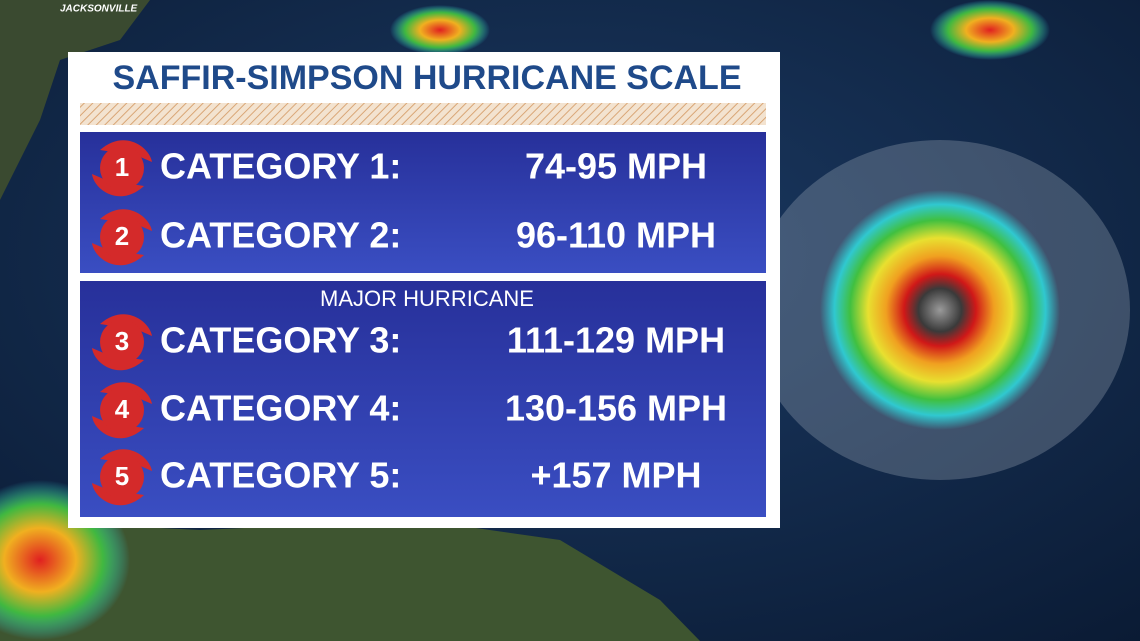  I want to click on wind-range: 74-95 MPH, so click(616, 166).